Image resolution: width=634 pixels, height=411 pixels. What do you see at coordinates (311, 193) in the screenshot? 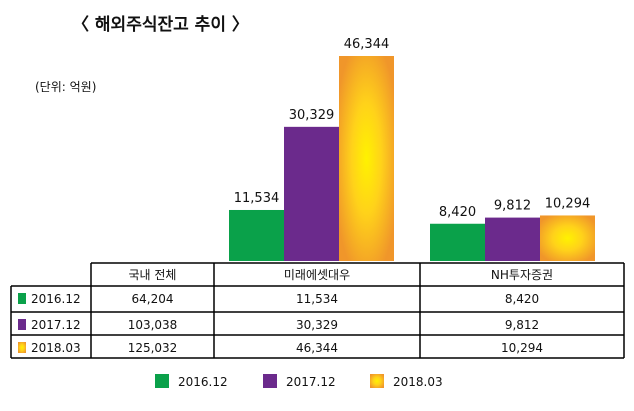
I see `bar-2017.12-미래에셋대우` at bounding box center [311, 193].